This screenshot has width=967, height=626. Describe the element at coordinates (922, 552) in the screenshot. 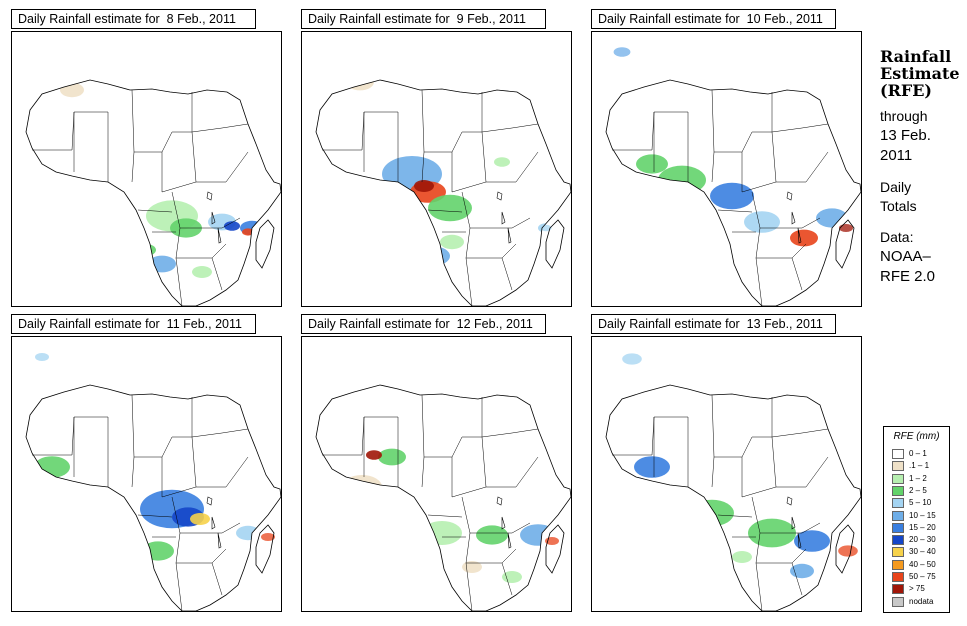

I see `legend-label: 30 – 40` at that location.